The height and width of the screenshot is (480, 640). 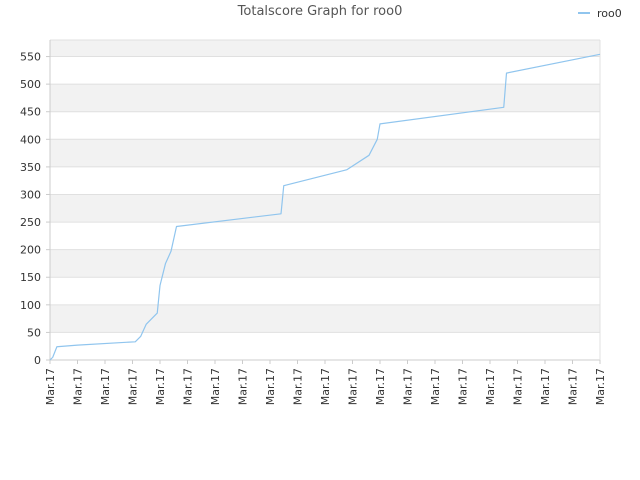 What do you see at coordinates (30, 277) in the screenshot?
I see `y-tick-label: 150` at bounding box center [30, 277].